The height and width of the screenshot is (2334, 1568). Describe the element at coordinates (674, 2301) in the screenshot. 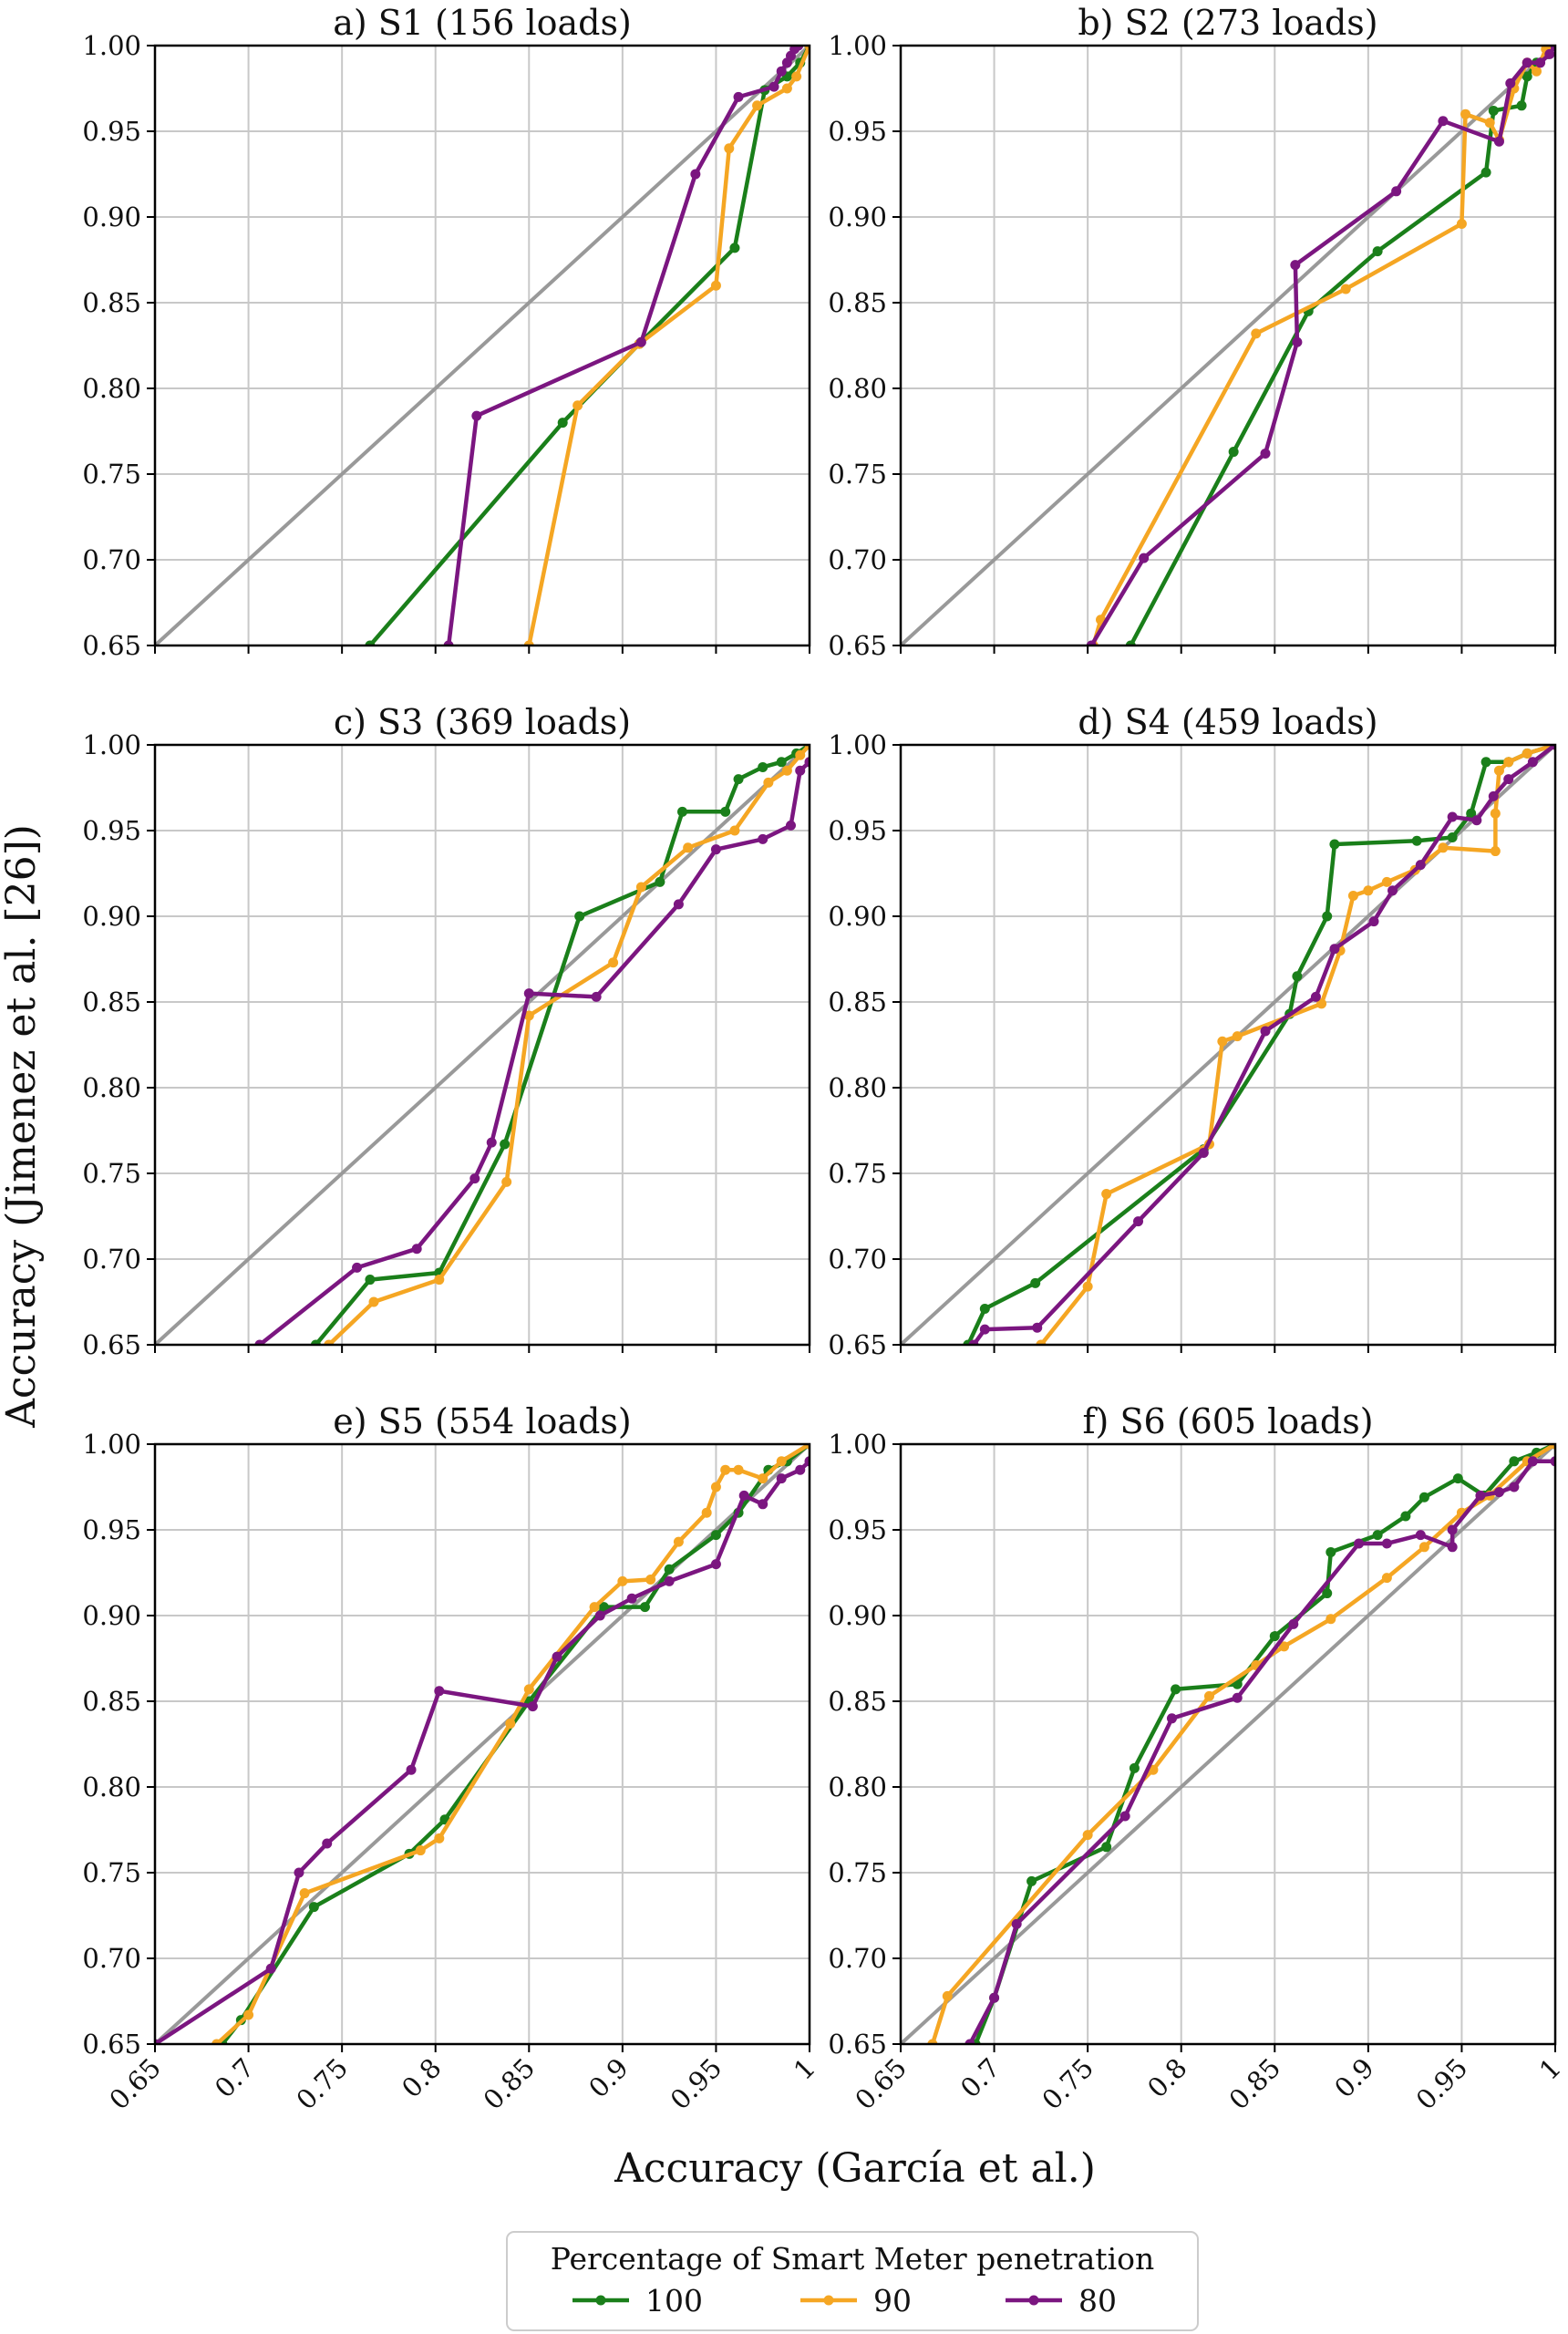

I see `legend-label-100: 100` at that location.